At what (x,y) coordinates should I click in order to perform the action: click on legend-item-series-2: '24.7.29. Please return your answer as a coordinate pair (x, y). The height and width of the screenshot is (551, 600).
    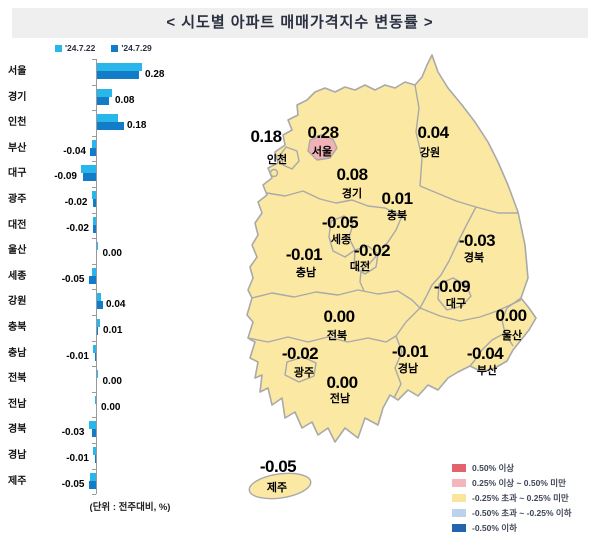
    Looking at the image, I should click on (131, 48).